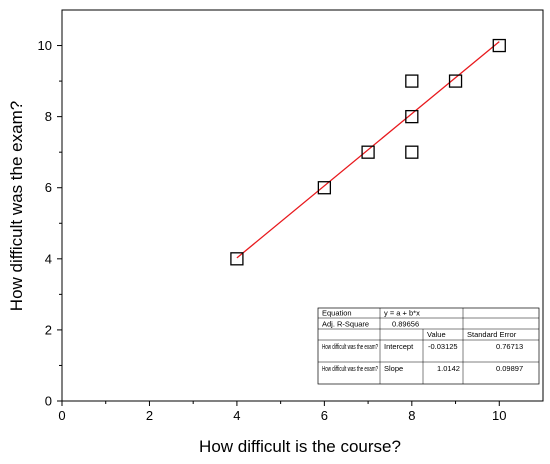  I want to click on x-tick-label: 2, so click(149, 415).